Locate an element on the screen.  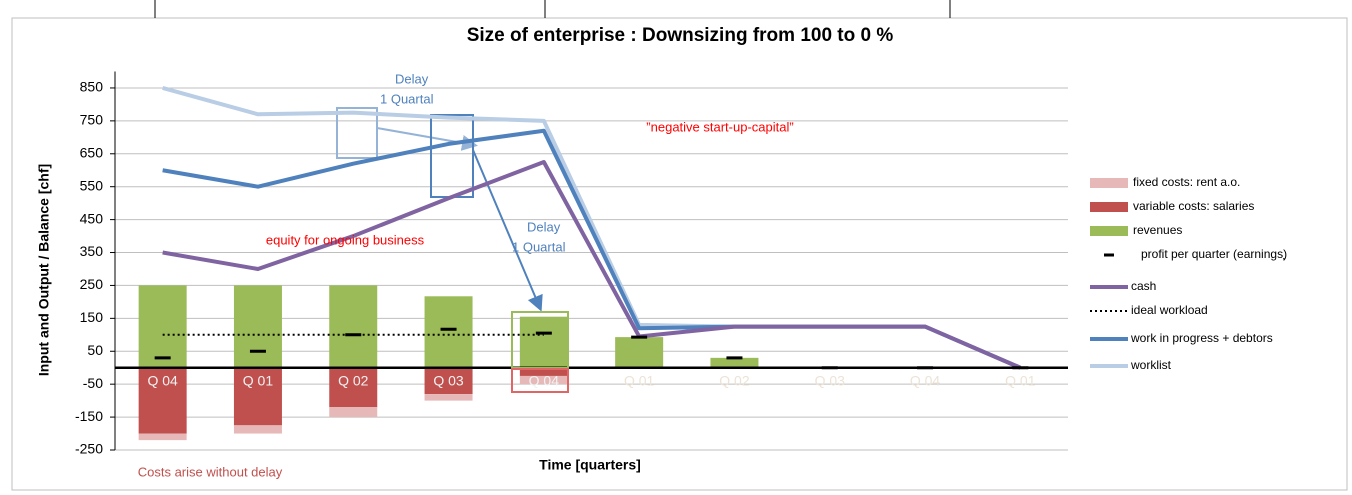
x-axis-label: Time [quarters] is located at coordinates (590, 465).